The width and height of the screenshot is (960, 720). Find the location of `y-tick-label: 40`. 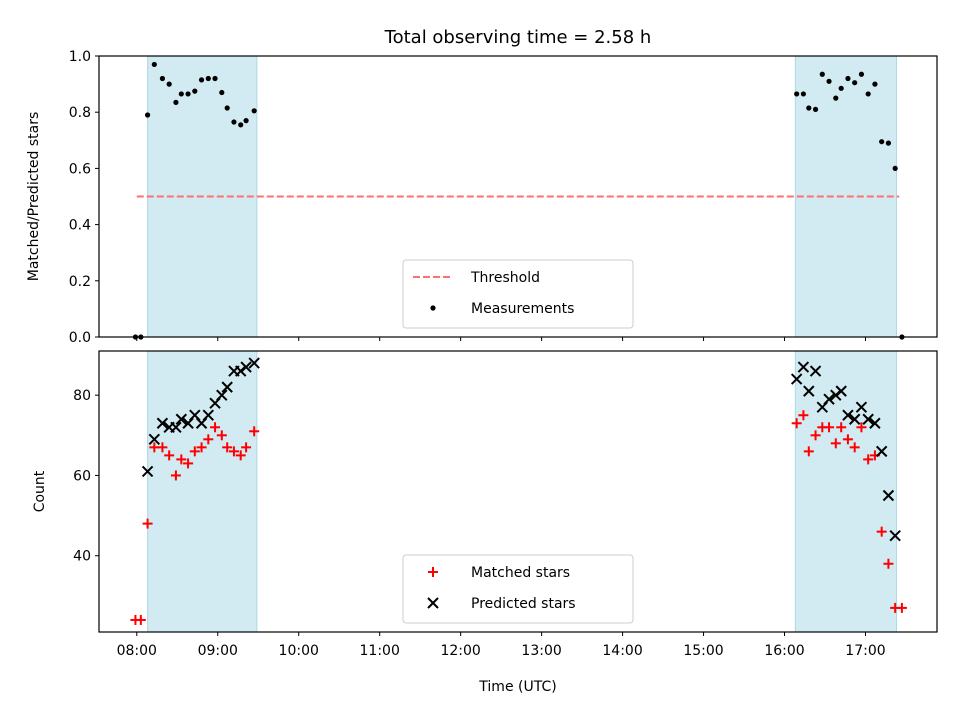

y-tick-label: 40 is located at coordinates (82, 557).